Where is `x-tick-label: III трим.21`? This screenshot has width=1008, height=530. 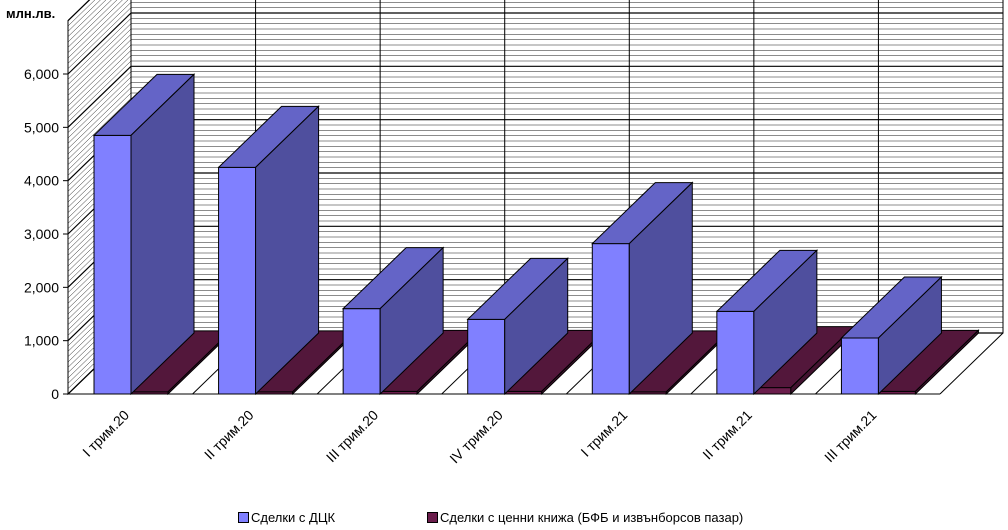 x-tick-label: III трим.21 is located at coordinates (850, 436).